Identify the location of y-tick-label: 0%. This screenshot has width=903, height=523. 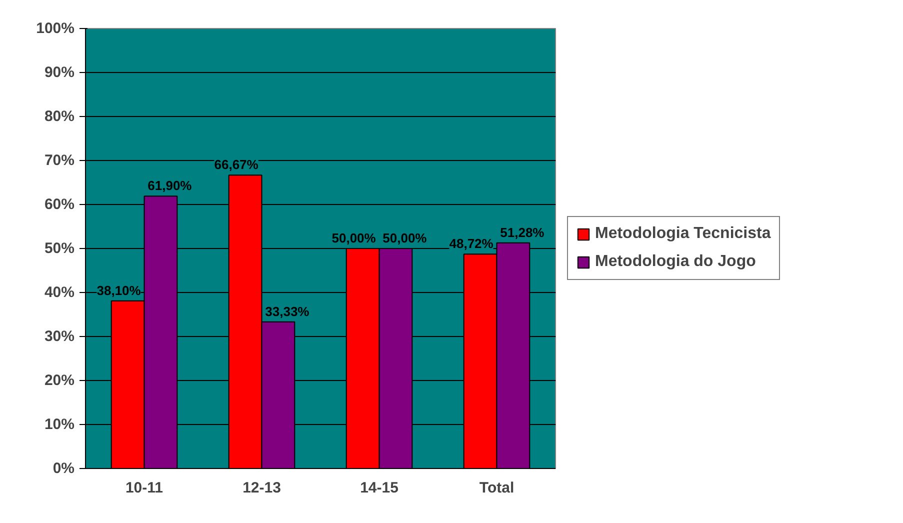
(63, 468).